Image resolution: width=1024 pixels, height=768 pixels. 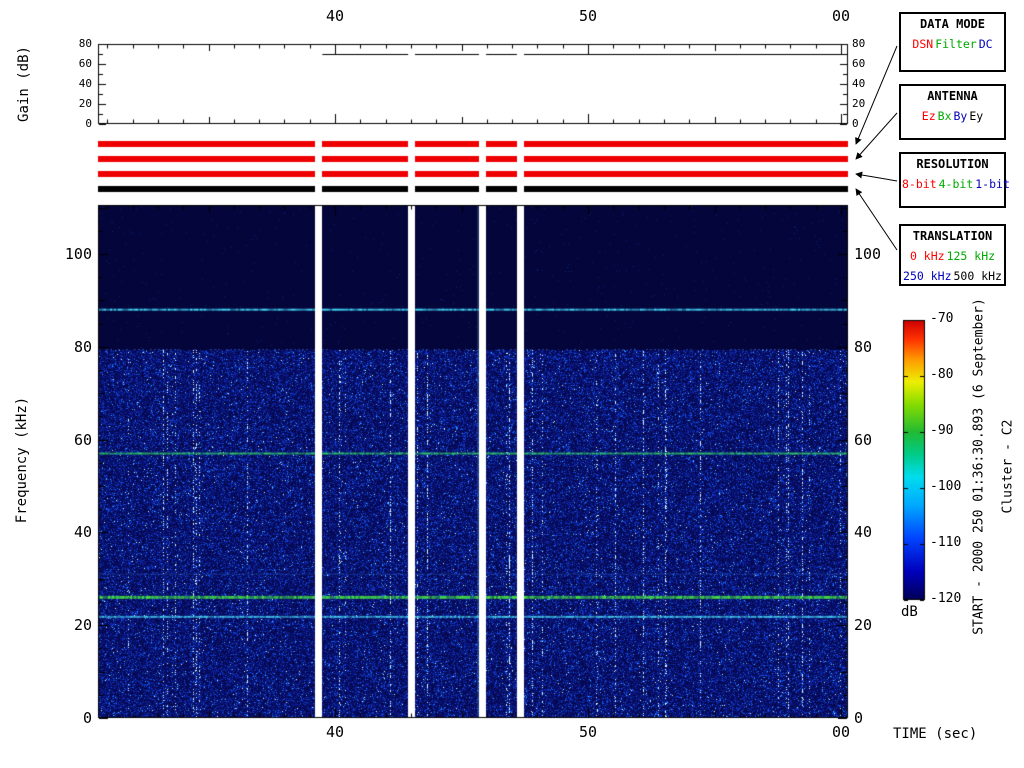 I want to click on legend-box-data-mode: DATA MODE DSN Filter DC, so click(x=952, y=42).